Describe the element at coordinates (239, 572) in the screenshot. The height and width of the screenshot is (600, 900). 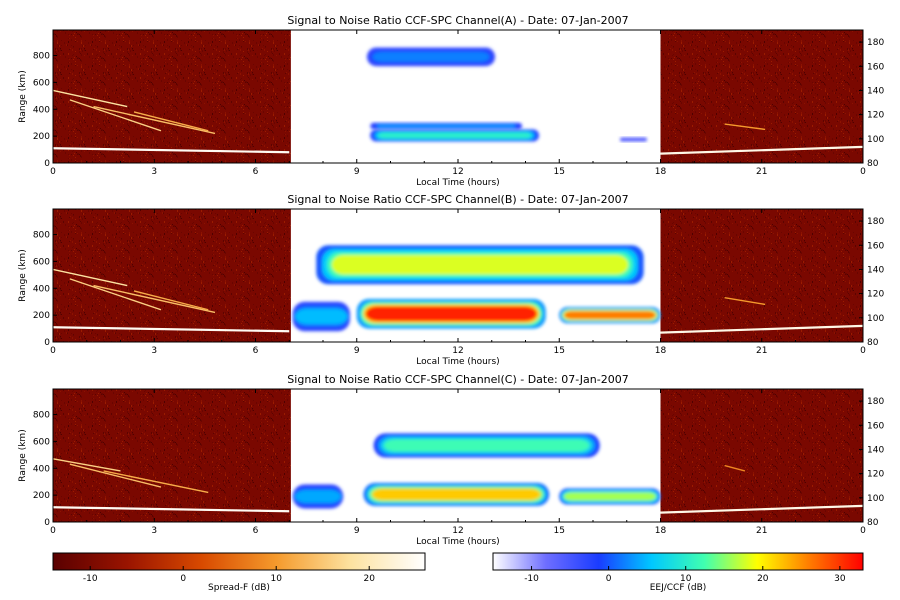
I see `spread-f-colorbar: -10 0 10 20 Spread-F (dB)` at that location.